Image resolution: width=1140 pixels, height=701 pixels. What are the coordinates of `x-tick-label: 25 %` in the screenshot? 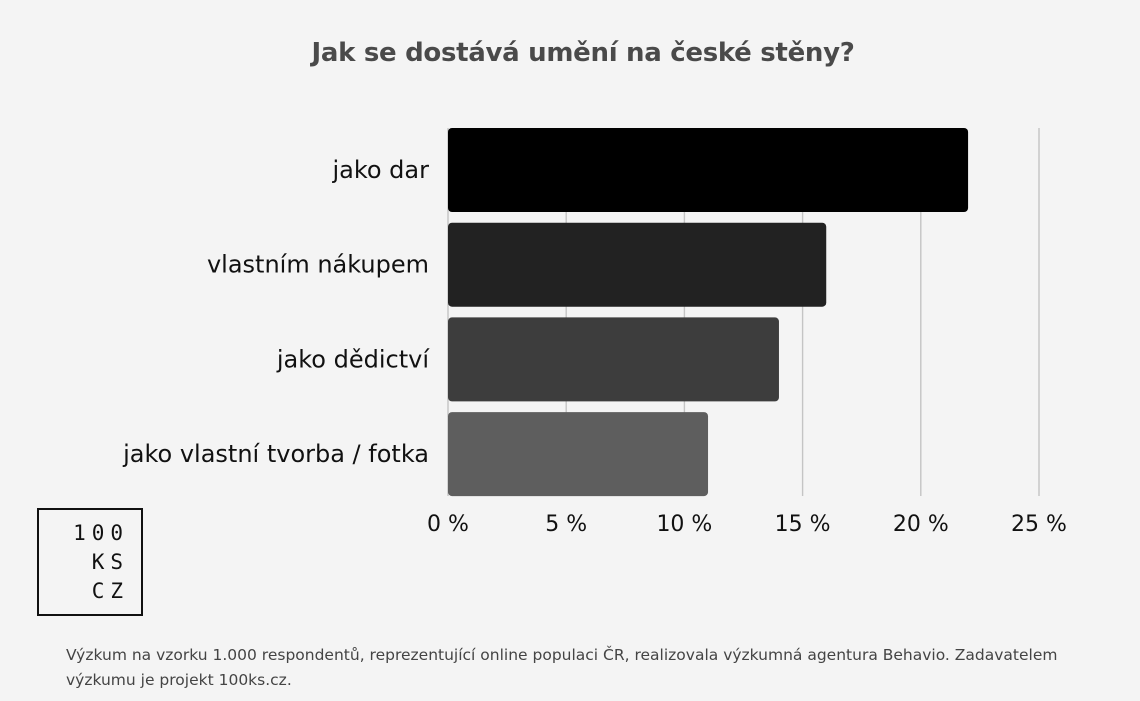 It's located at (1039, 524).